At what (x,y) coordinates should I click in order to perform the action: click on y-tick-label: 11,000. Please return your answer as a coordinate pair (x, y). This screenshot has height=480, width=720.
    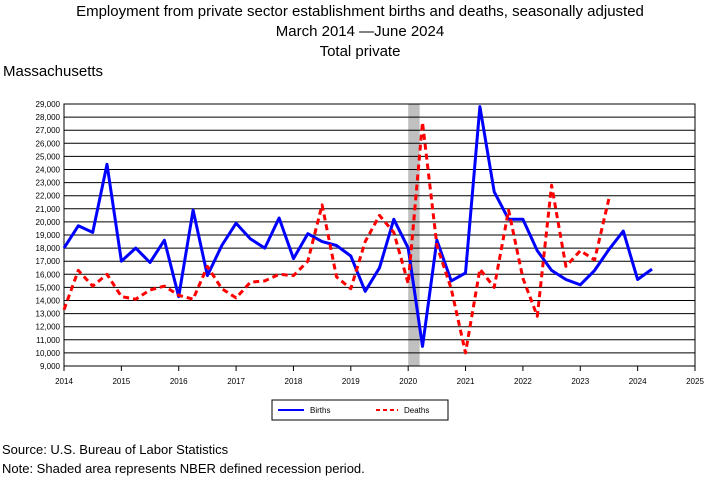
    Looking at the image, I should click on (48, 340).